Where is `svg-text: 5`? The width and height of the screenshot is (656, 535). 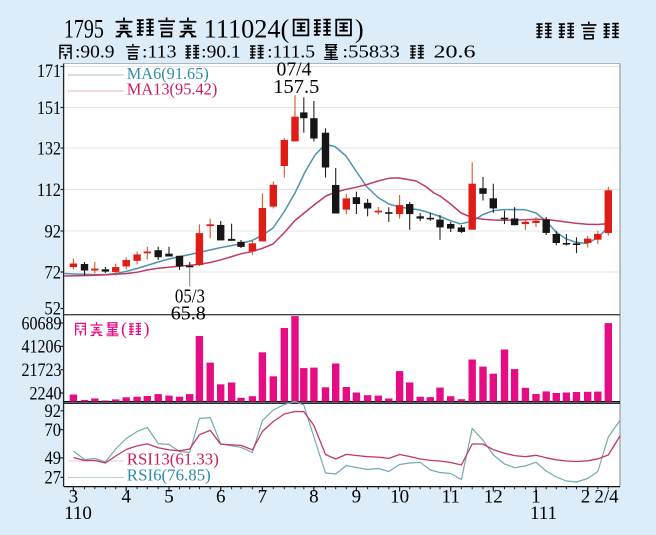
svg-text: 5 is located at coordinates (169, 497).